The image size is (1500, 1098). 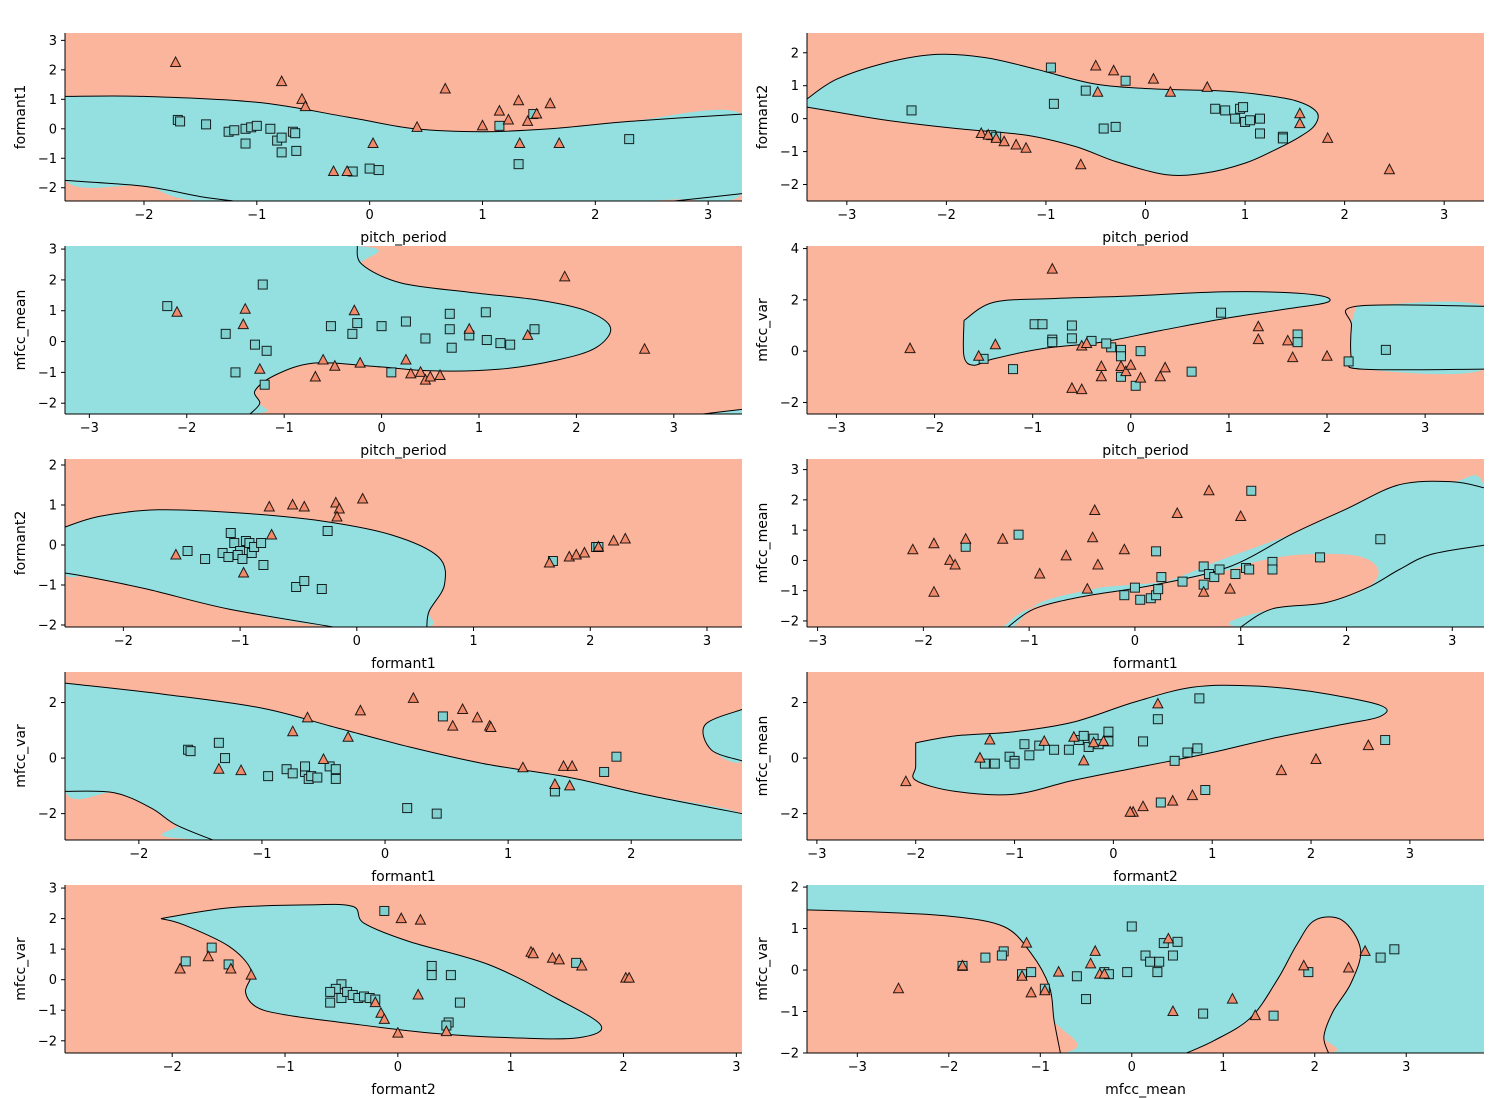 I want to click on x-tick-label: −3, so click(x=846, y=215).